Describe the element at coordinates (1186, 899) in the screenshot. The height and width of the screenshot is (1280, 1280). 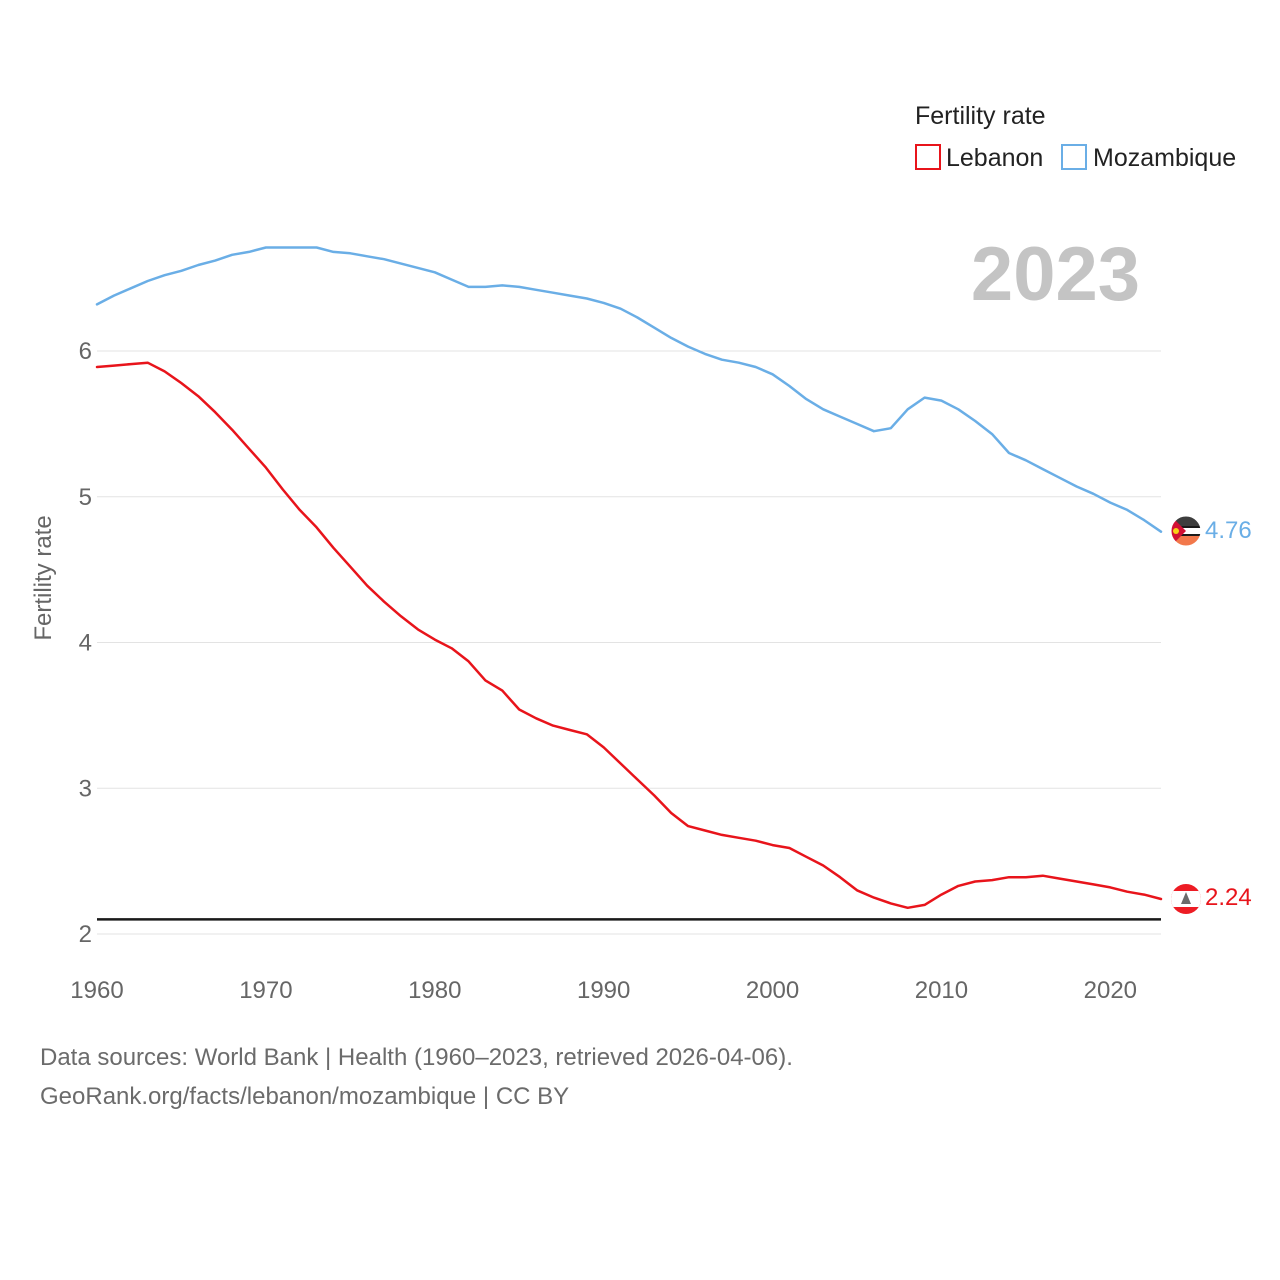
I see `lebanon-flag-icon` at that location.